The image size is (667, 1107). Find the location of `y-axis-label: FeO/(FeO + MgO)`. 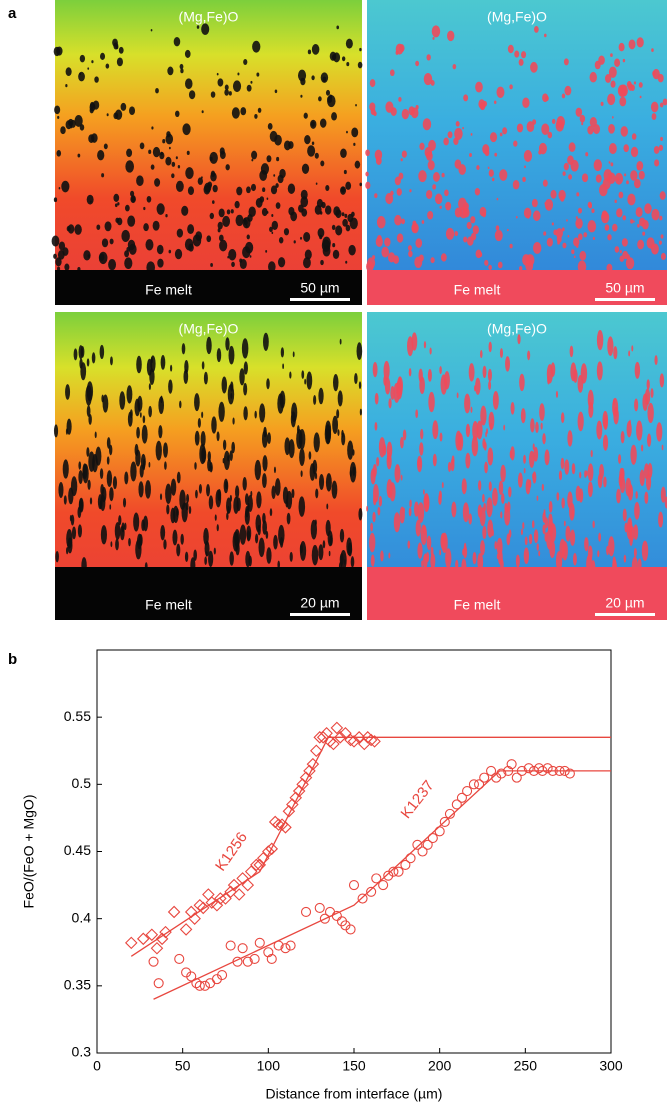

y-axis-label: FeO/(FeO + MgO) is located at coordinates (29, 852).